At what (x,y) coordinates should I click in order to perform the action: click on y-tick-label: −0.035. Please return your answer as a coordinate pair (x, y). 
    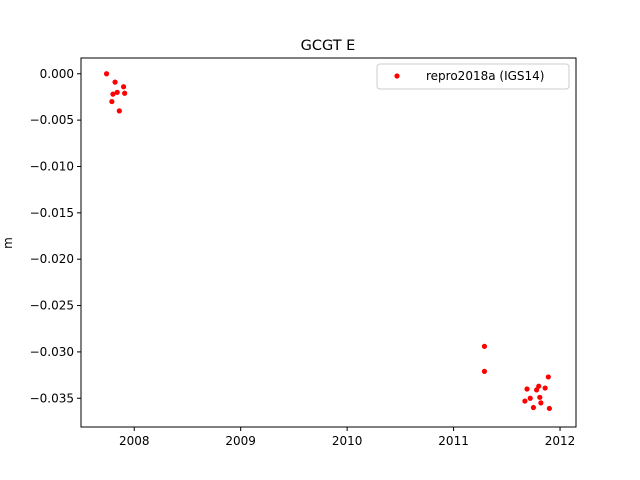
    Looking at the image, I should click on (52, 398).